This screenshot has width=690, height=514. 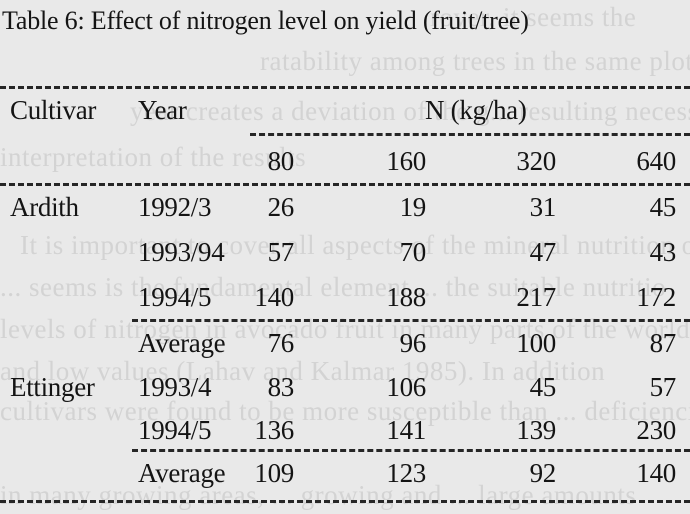 What do you see at coordinates (281, 207) in the screenshot?
I see `value-cell: 26` at bounding box center [281, 207].